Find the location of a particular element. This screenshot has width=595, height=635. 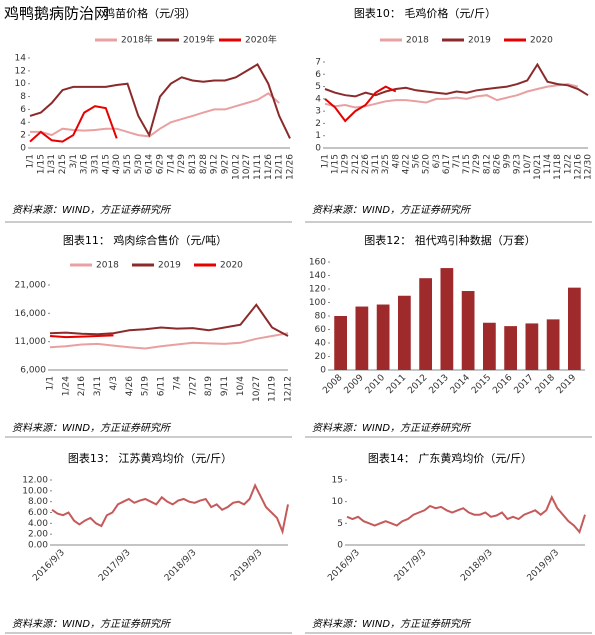

y-tick-label: 8 is located at coordinates (23, 97).